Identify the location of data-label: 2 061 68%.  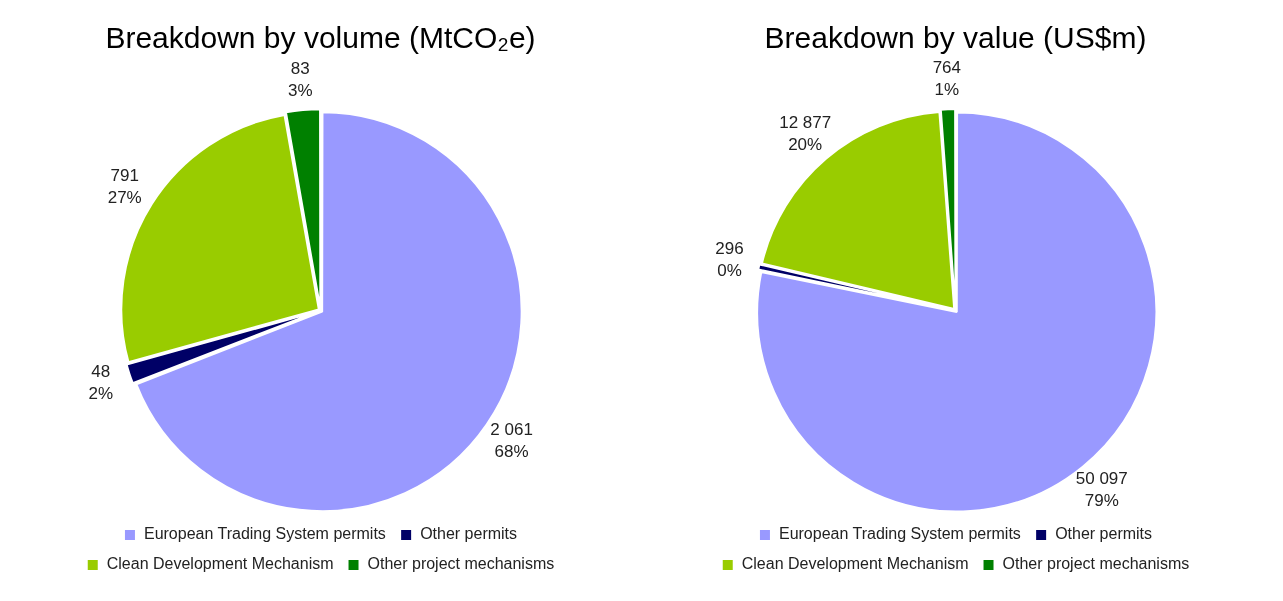
(511, 440).